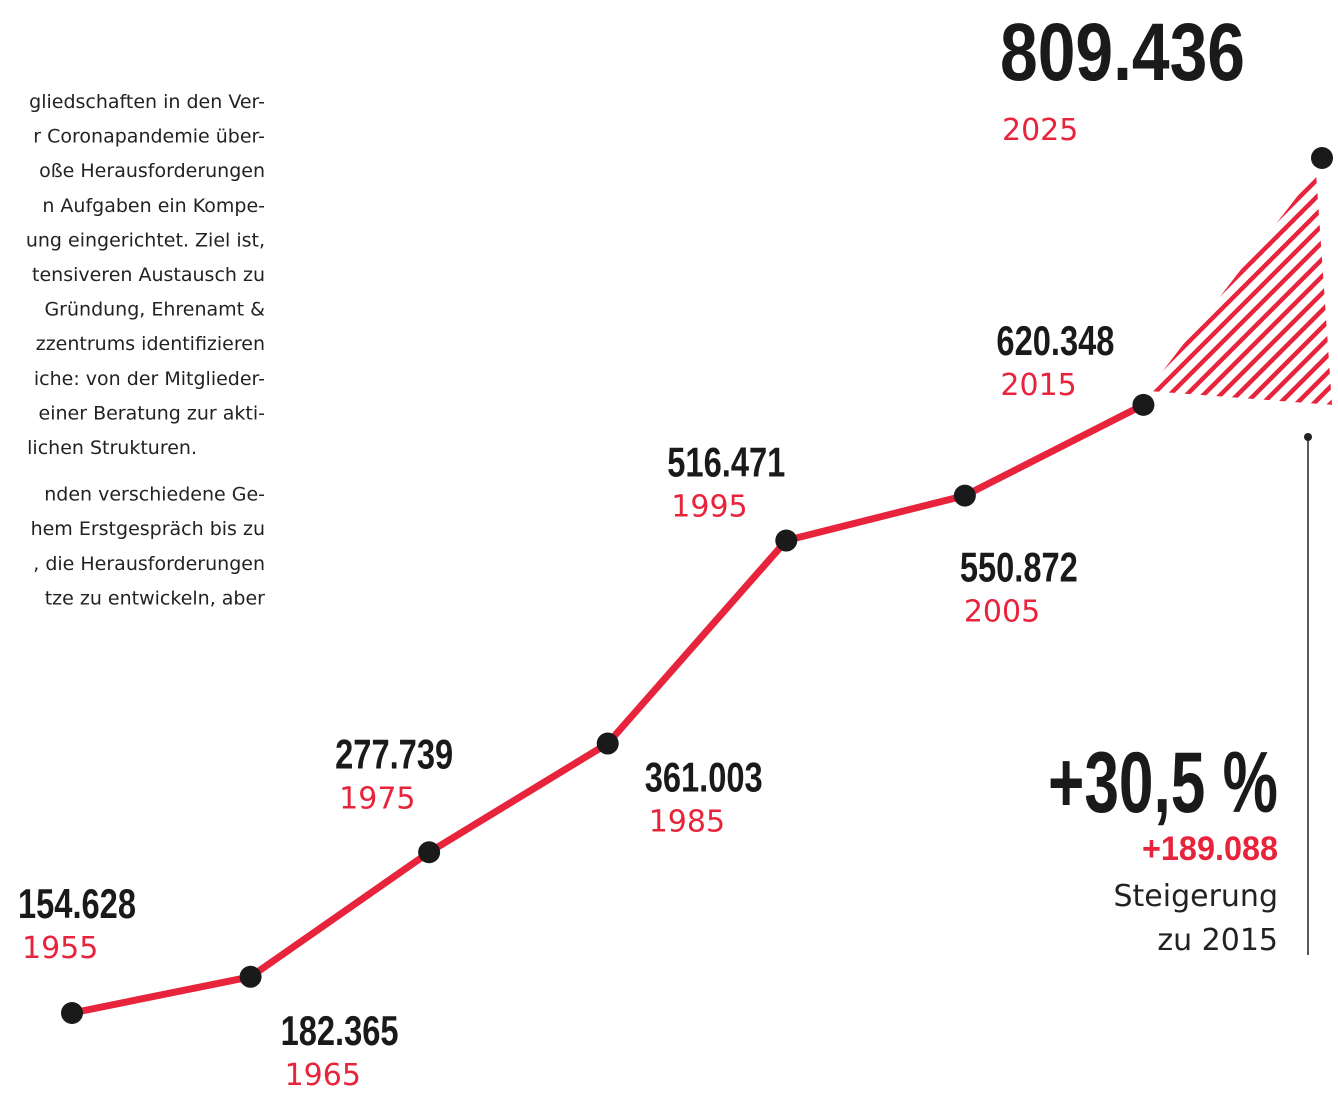 The height and width of the screenshot is (1094, 1338). I want to click on year-label: 1995, so click(709, 507).